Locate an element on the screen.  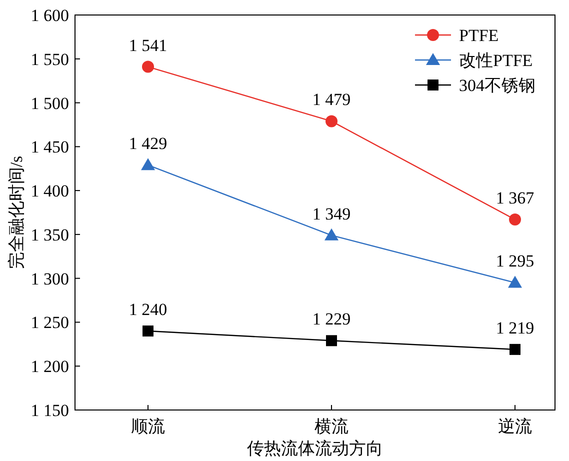
y-tick-label: 1 600 is located at coordinates (49, 15).